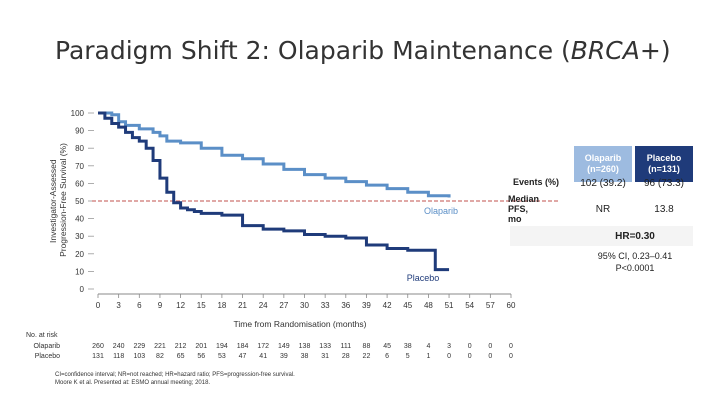 This screenshot has height=405, width=720. Describe the element at coordinates (664, 209) in the screenshot. I see `median-placebo-value: 13.8` at that location.